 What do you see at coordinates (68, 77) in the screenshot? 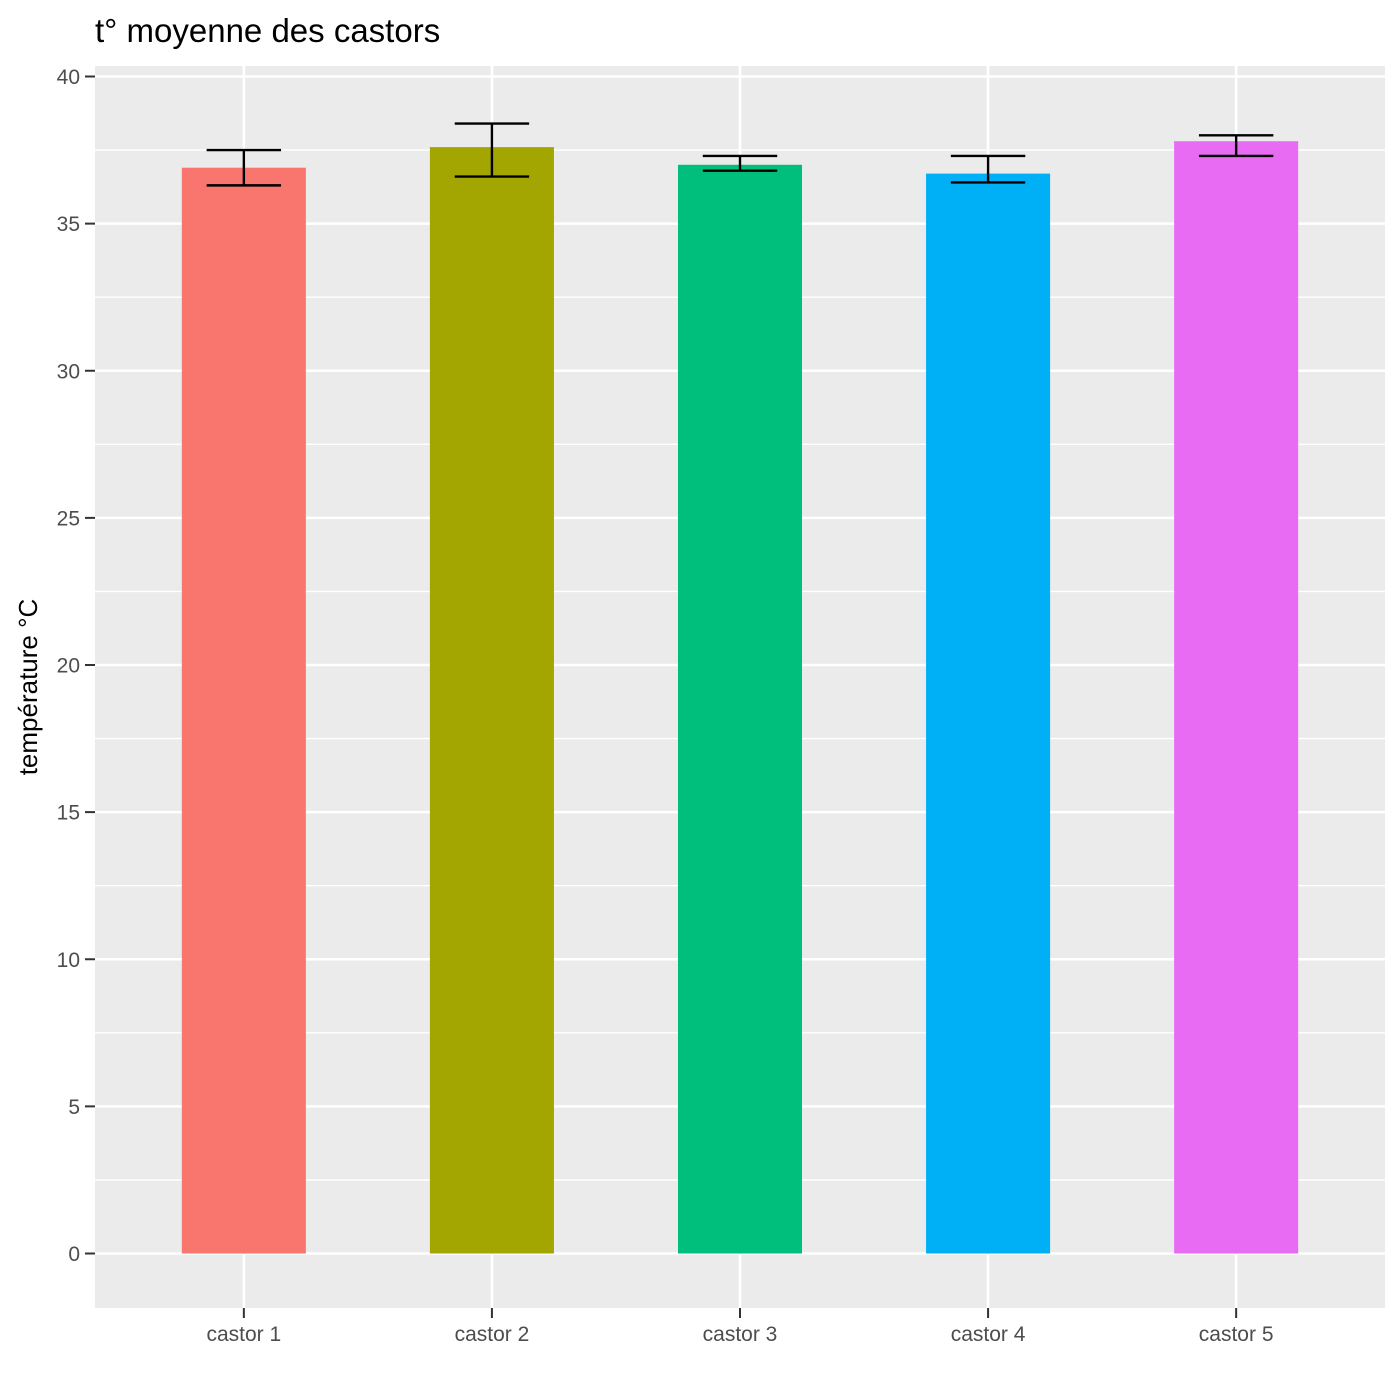
I see `y-tick-label: 40` at bounding box center [68, 77].